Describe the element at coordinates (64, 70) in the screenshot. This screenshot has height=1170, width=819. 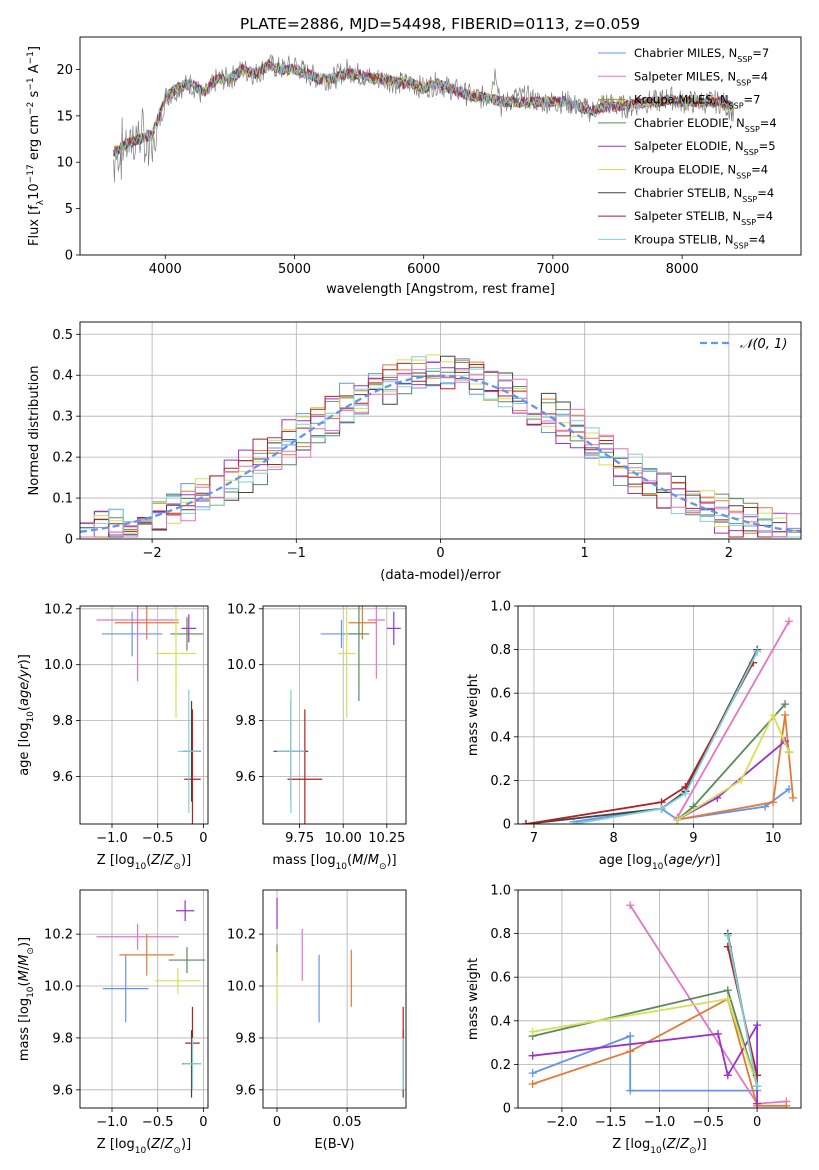
I see `y-tick-label: 20` at that location.